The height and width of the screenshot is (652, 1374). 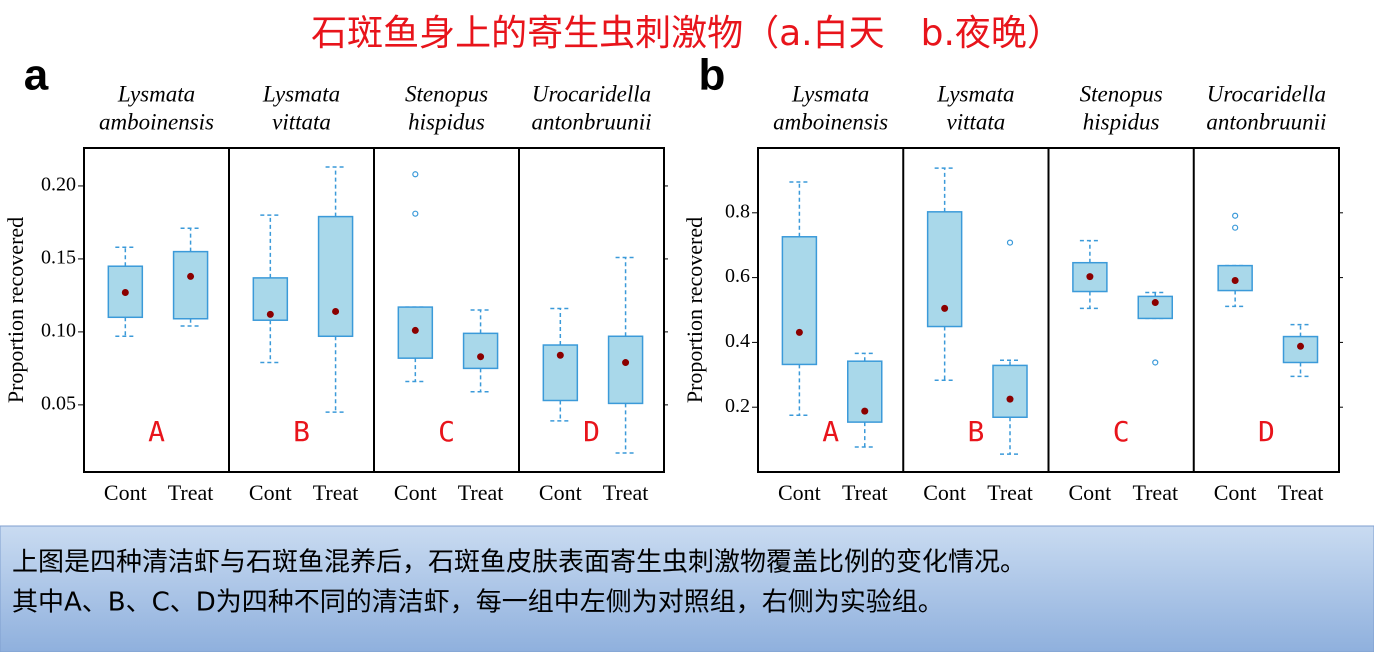 I want to click on panel-label: a, so click(x=36, y=75).